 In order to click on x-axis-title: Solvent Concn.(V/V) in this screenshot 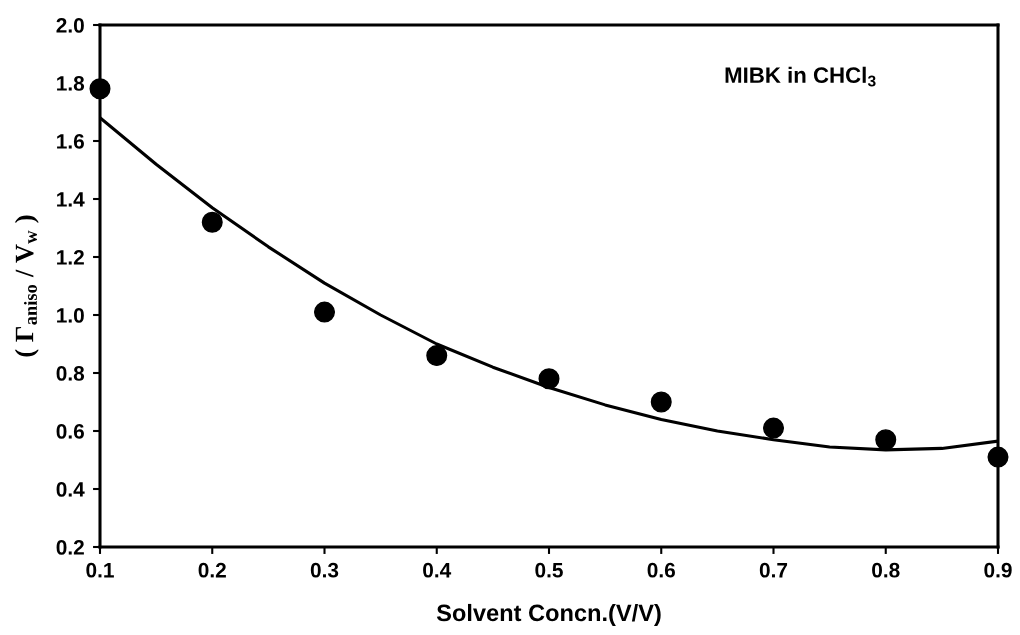, I will do `click(548, 614)`.